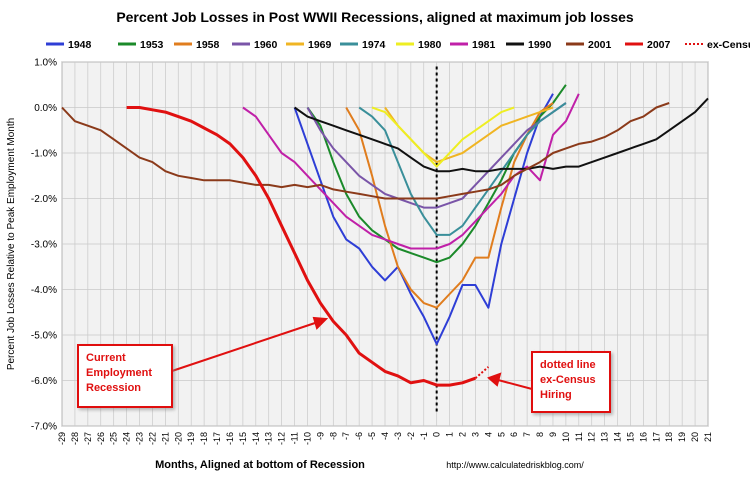 This screenshot has height=491, width=750. I want to click on x-tick-label: 5, so click(501, 434).